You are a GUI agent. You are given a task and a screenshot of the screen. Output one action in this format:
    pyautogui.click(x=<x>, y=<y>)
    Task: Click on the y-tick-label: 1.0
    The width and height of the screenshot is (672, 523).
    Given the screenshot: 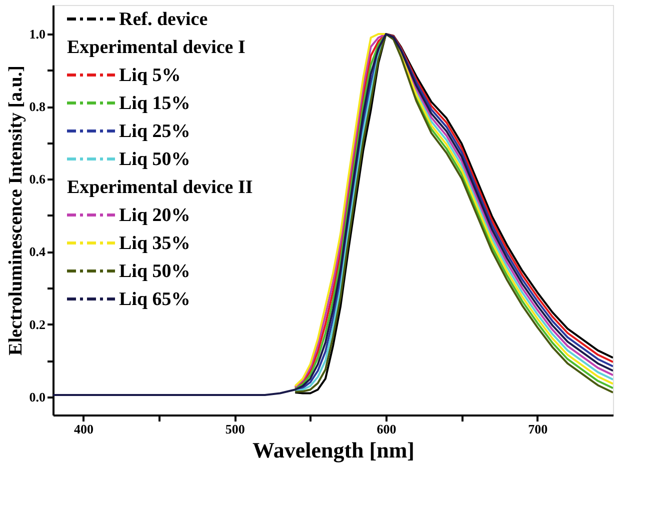 What is the action you would take?
    pyautogui.click(x=37, y=34)
    